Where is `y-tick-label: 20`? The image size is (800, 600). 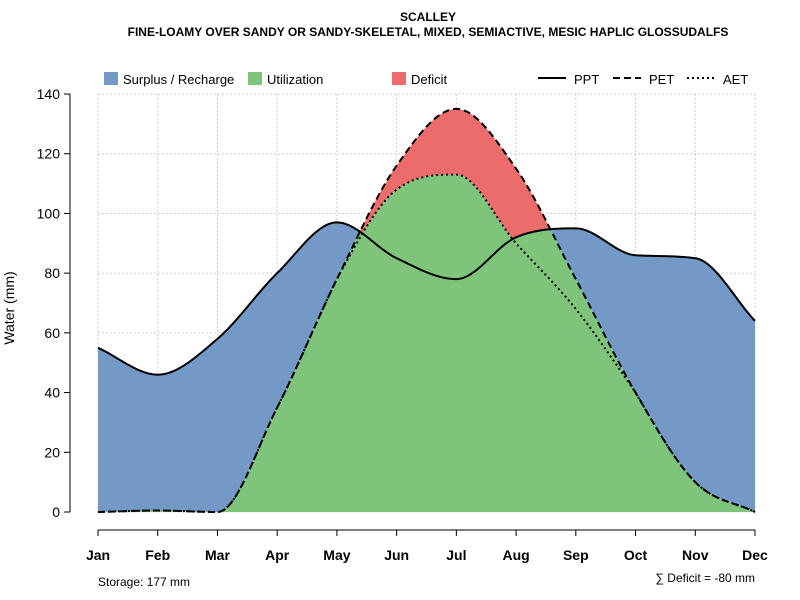
y-tick-label: 20 is located at coordinates (52, 452).